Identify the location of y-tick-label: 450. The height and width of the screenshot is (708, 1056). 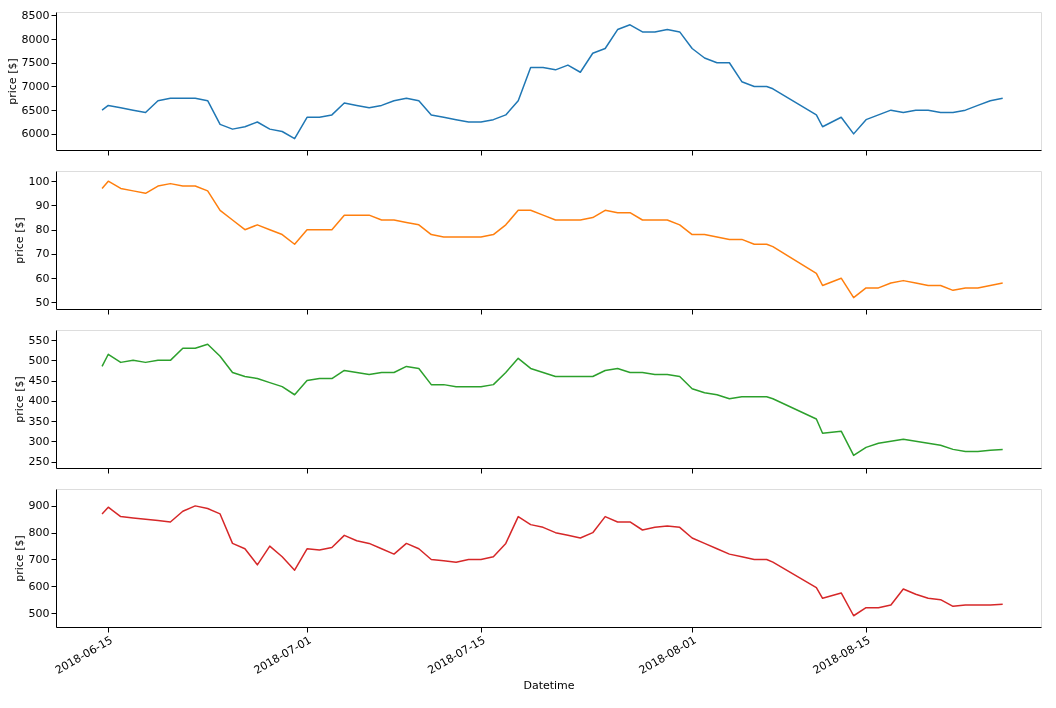
(39, 381).